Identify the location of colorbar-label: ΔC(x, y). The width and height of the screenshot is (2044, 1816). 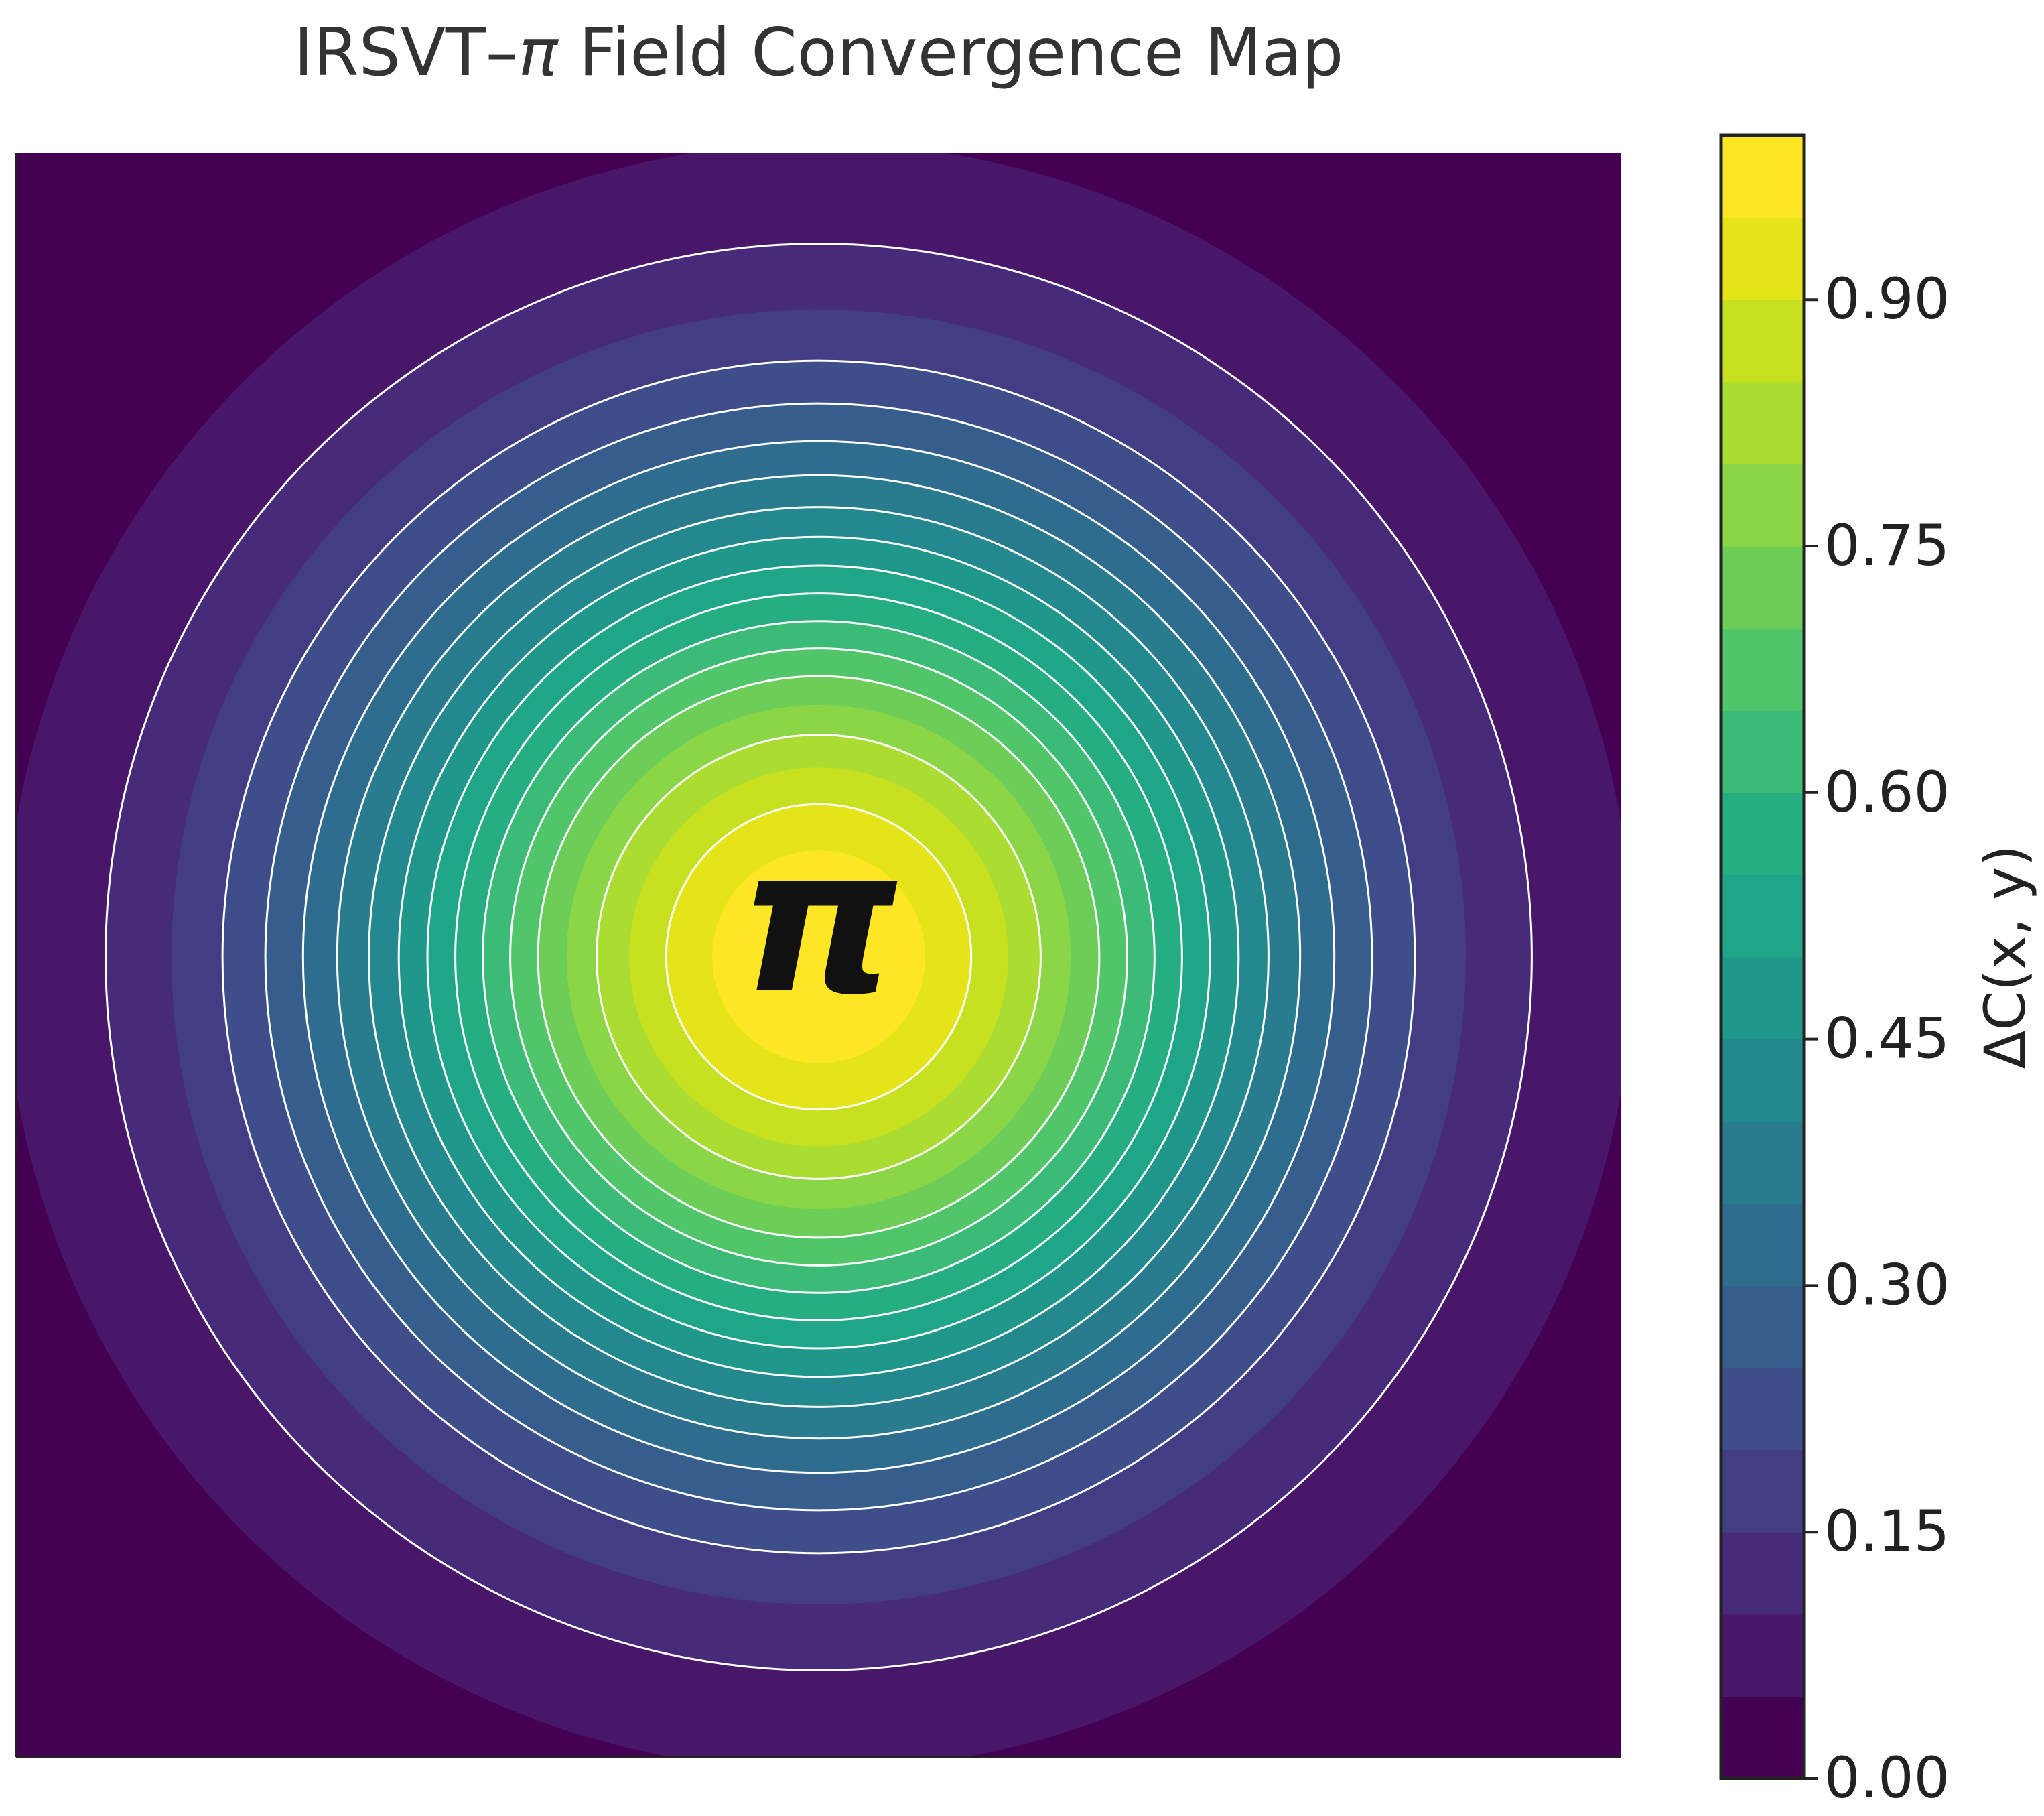
(2005, 957).